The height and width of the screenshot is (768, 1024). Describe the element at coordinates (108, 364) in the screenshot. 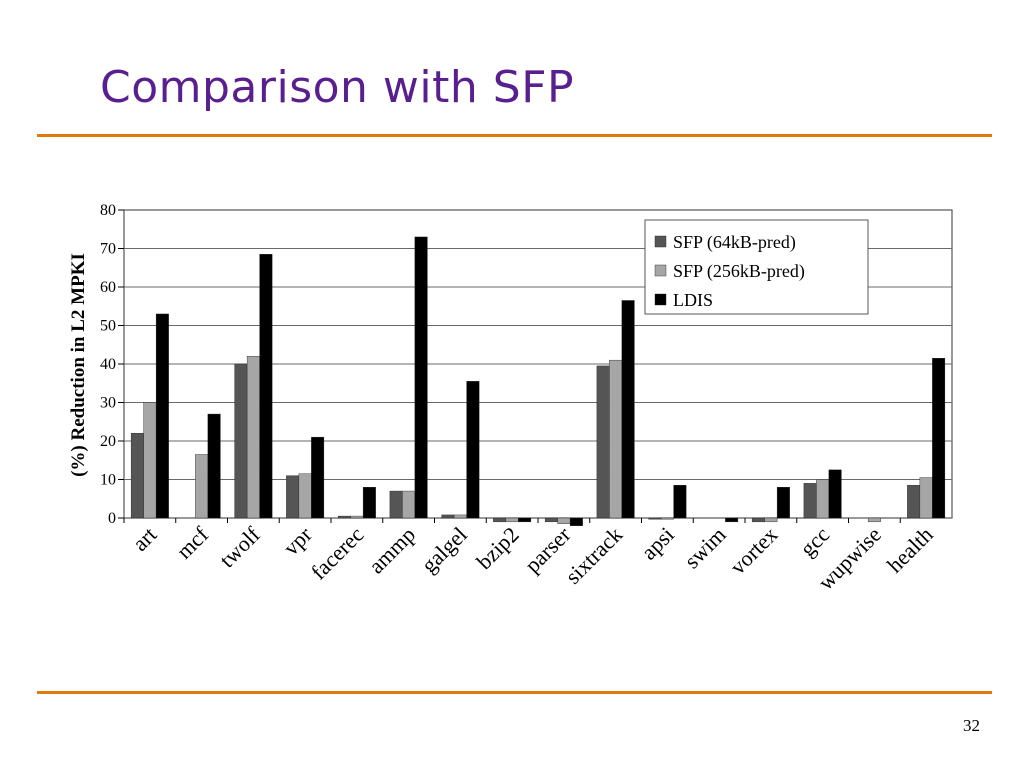

I see `y-tick-label: 40` at that location.